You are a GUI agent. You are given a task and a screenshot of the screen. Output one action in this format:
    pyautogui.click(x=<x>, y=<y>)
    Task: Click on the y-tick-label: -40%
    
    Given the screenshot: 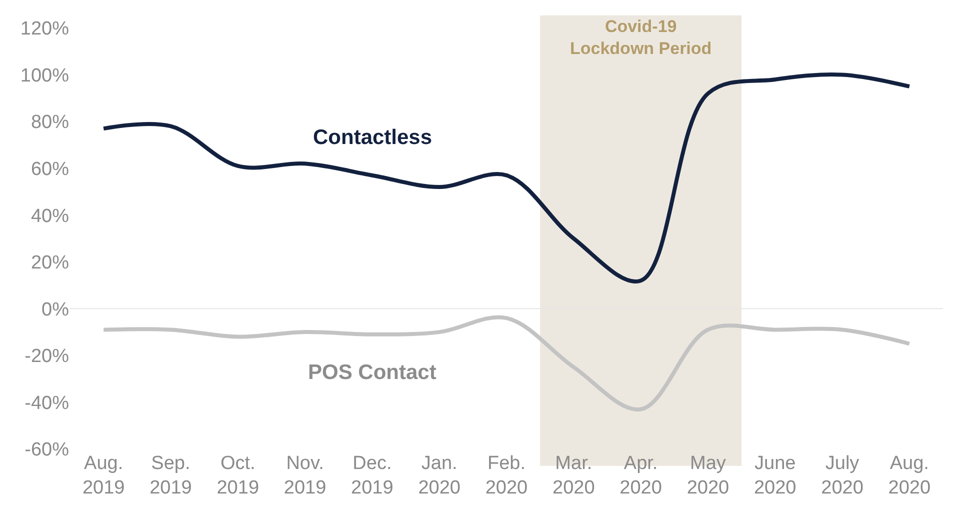 What is the action you would take?
    pyautogui.click(x=47, y=403)
    